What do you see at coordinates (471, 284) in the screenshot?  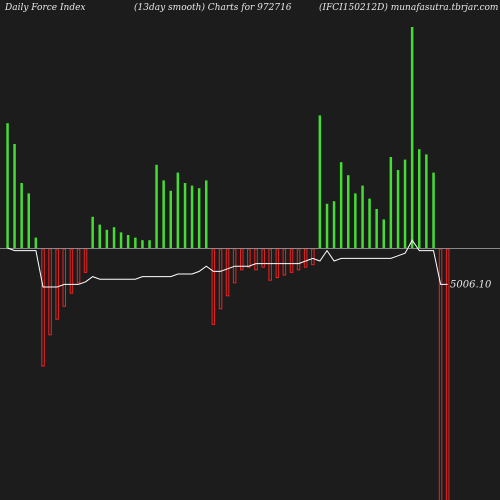 I see `last-value-label: 5006.10` at bounding box center [471, 284].